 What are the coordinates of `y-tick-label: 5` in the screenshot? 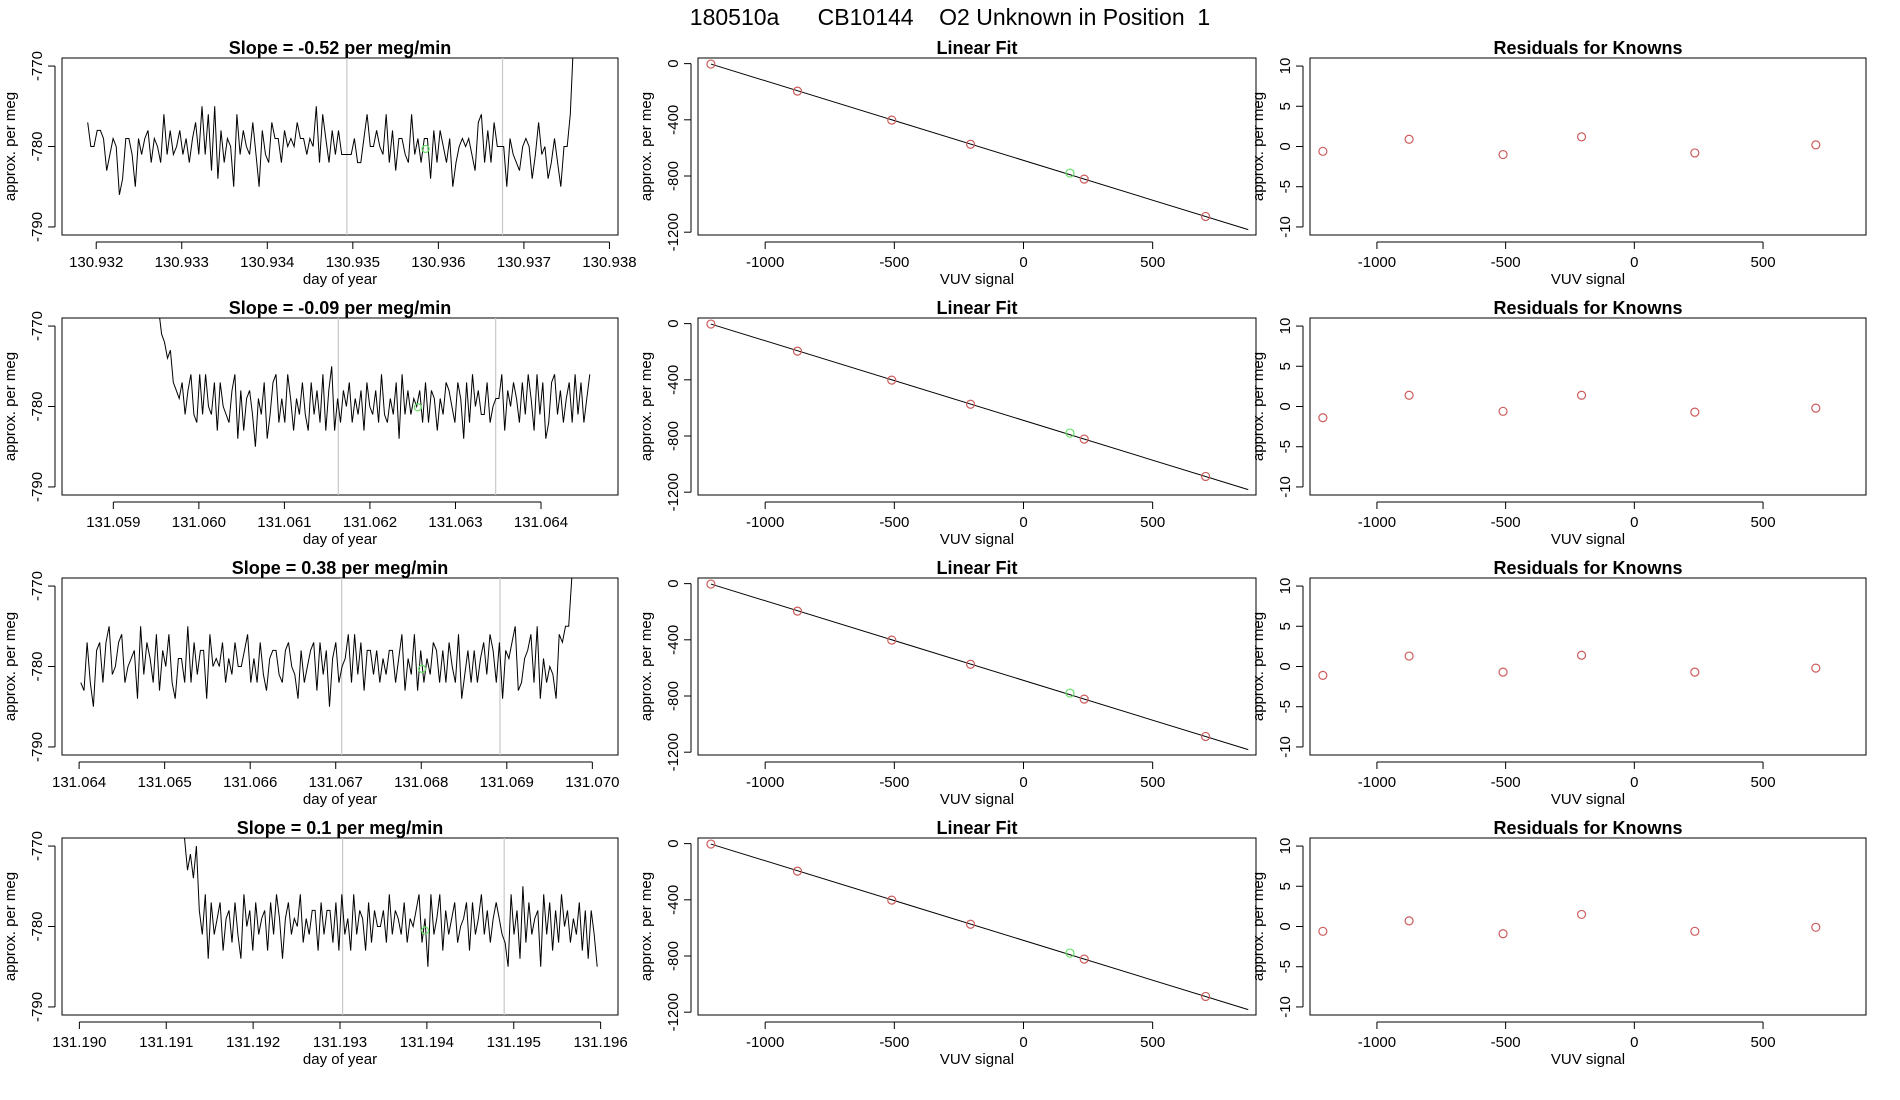 It's located at (1285, 886).